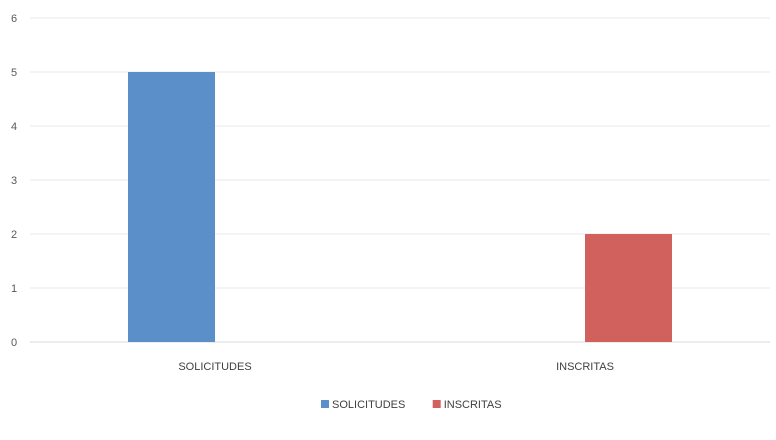  Describe the element at coordinates (214, 367) in the screenshot. I see `x-category-label: SOLICITUDES` at that location.